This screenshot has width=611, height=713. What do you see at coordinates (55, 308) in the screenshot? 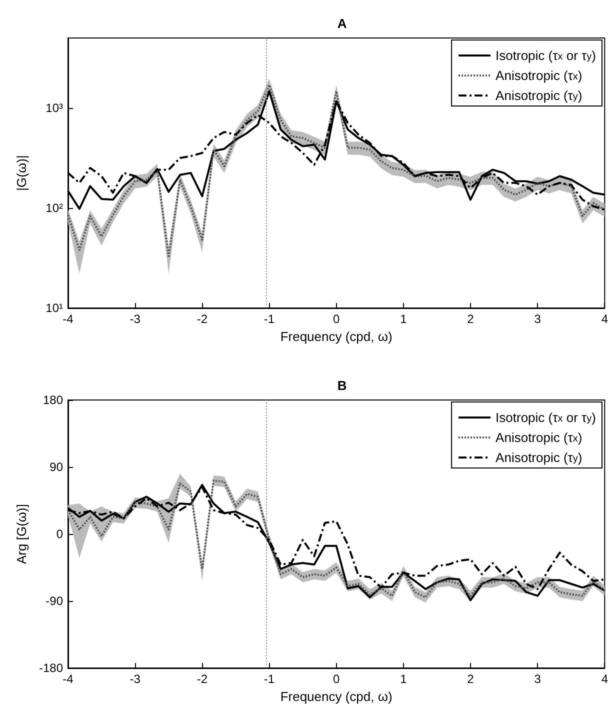
I see `y-tick-label: 10¹` at bounding box center [55, 308].